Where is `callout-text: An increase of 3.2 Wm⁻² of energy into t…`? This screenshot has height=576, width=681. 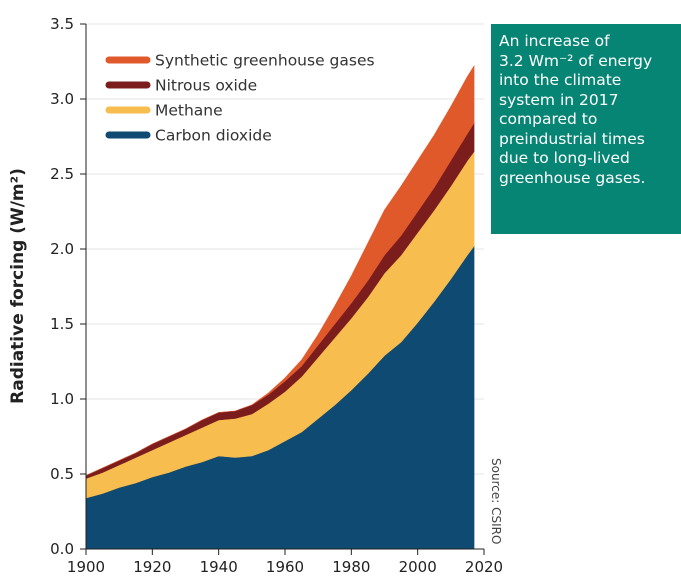
callout-text: An increase of 3.2 Wm⁻² of energy into t… is located at coordinates (576, 109).